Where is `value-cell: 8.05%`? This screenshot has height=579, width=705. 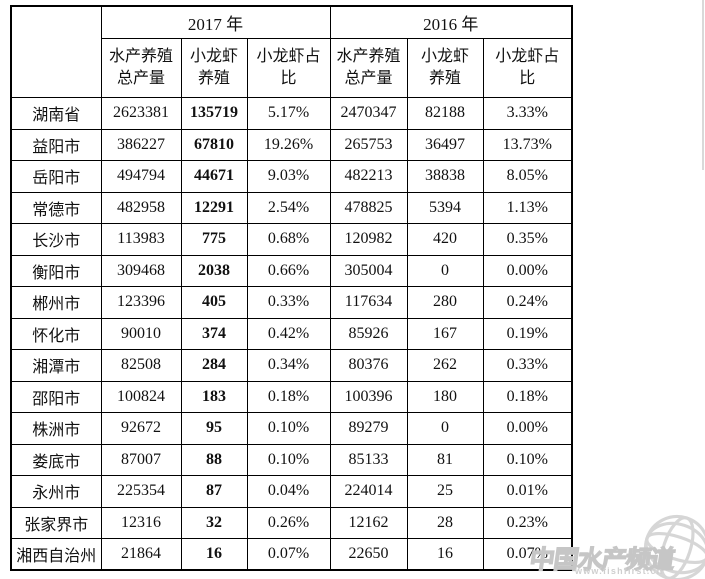
value-cell: 8.05% is located at coordinates (527, 176).